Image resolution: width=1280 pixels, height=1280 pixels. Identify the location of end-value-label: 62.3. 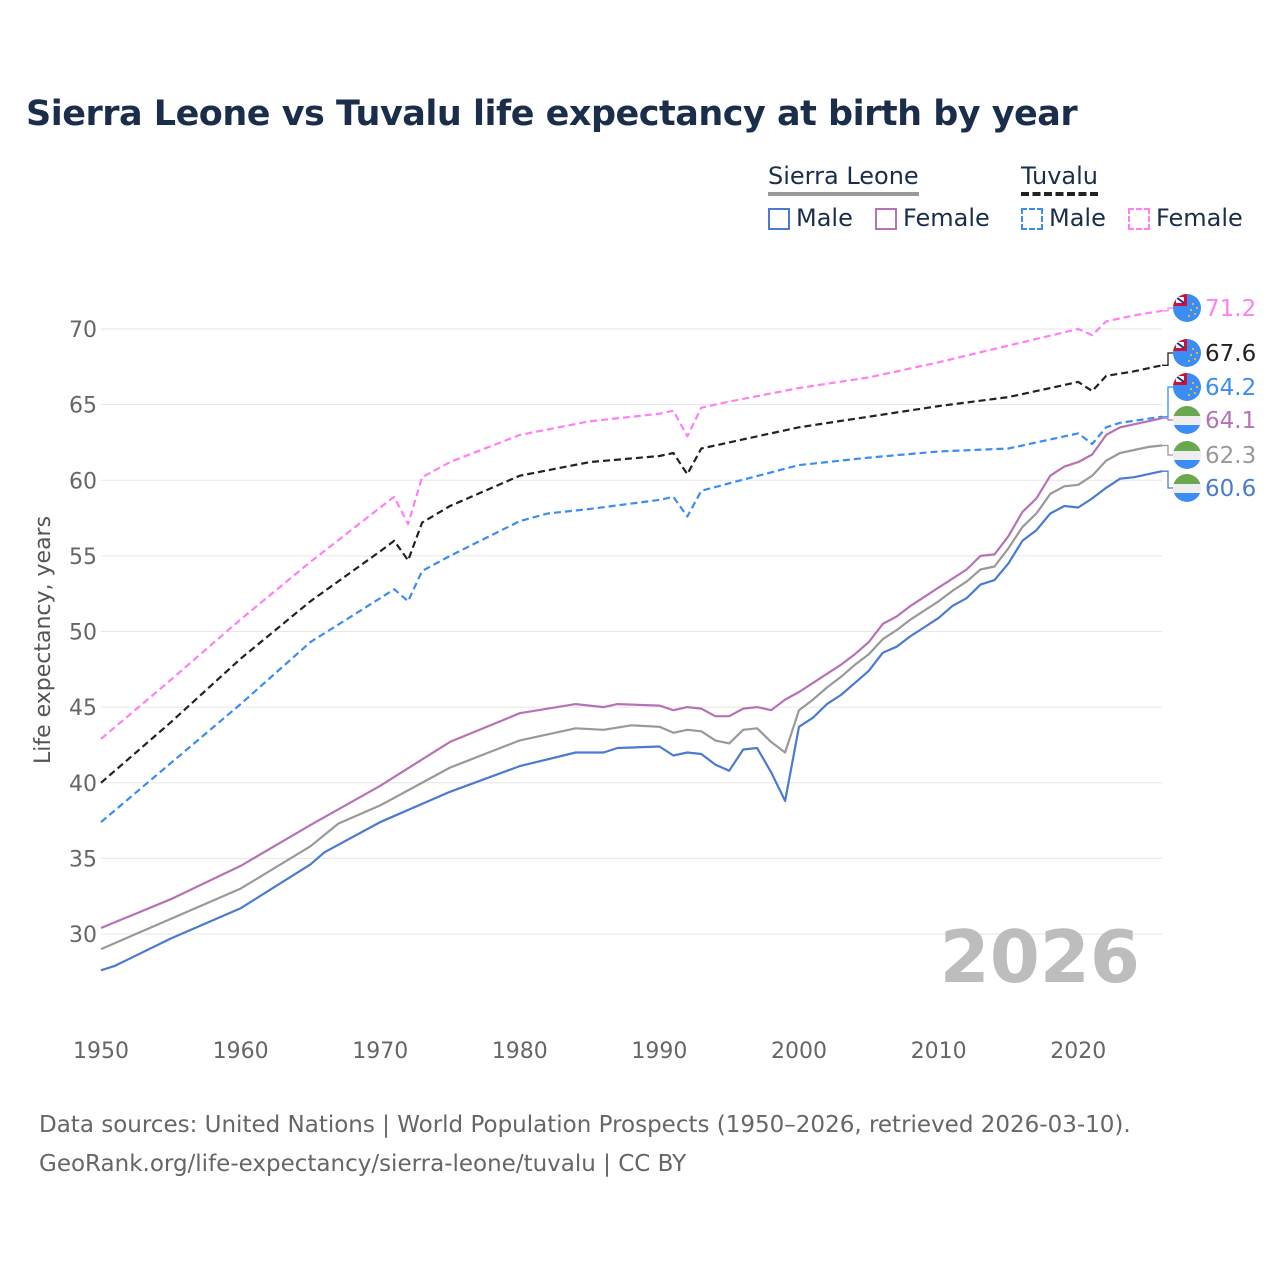
(1230, 456).